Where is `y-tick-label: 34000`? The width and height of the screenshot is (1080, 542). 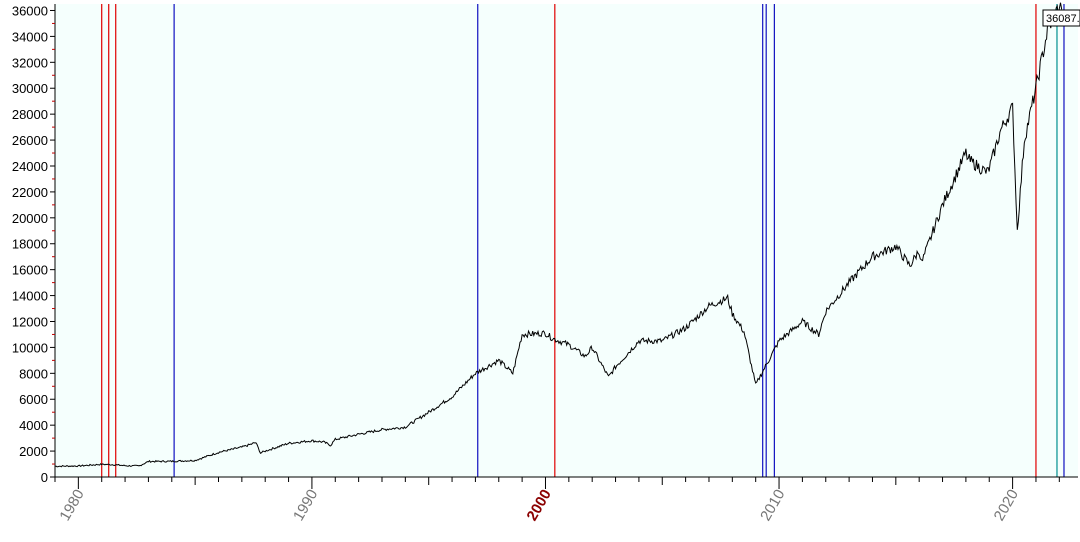
y-tick-label: 34000 is located at coordinates (30, 36).